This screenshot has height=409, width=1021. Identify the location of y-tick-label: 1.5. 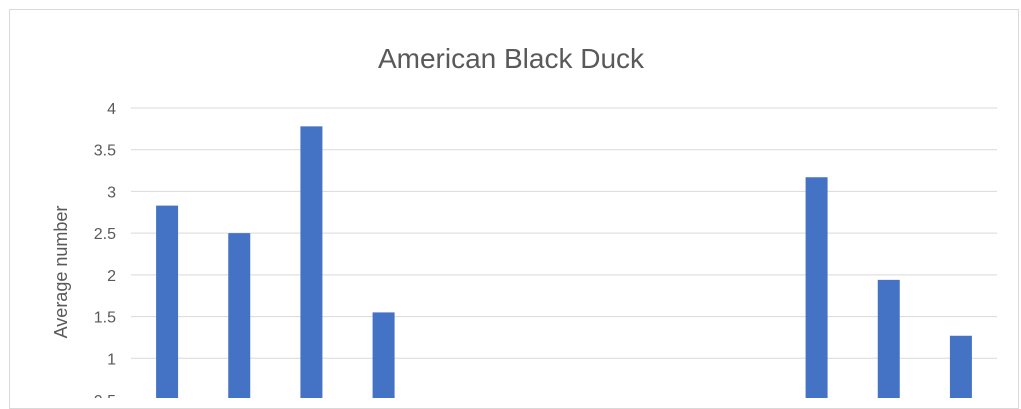
(105, 318).